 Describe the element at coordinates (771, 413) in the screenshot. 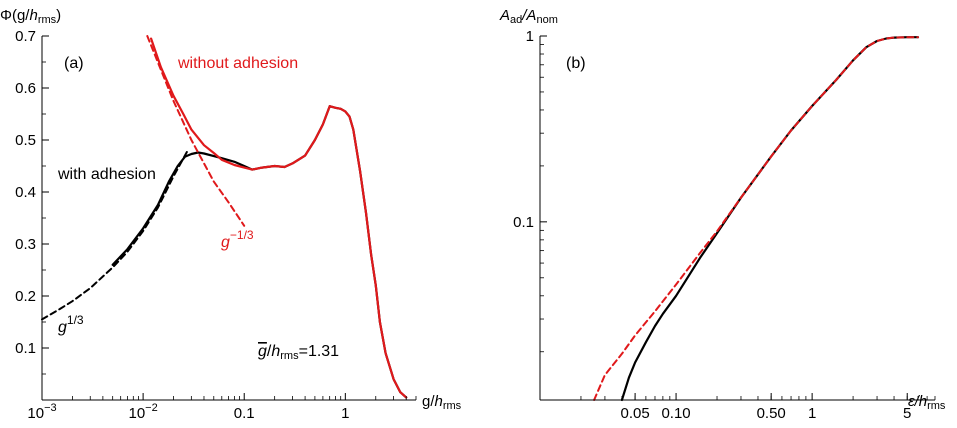

I see `panel-b-x-tick-label: 0.50` at that location.